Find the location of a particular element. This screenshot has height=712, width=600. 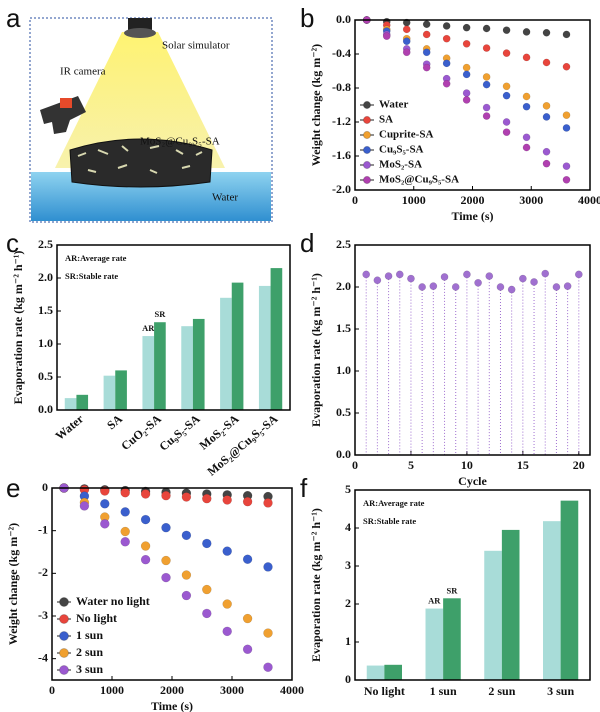

y-tick-label: 0 is located at coordinates (45, 487).